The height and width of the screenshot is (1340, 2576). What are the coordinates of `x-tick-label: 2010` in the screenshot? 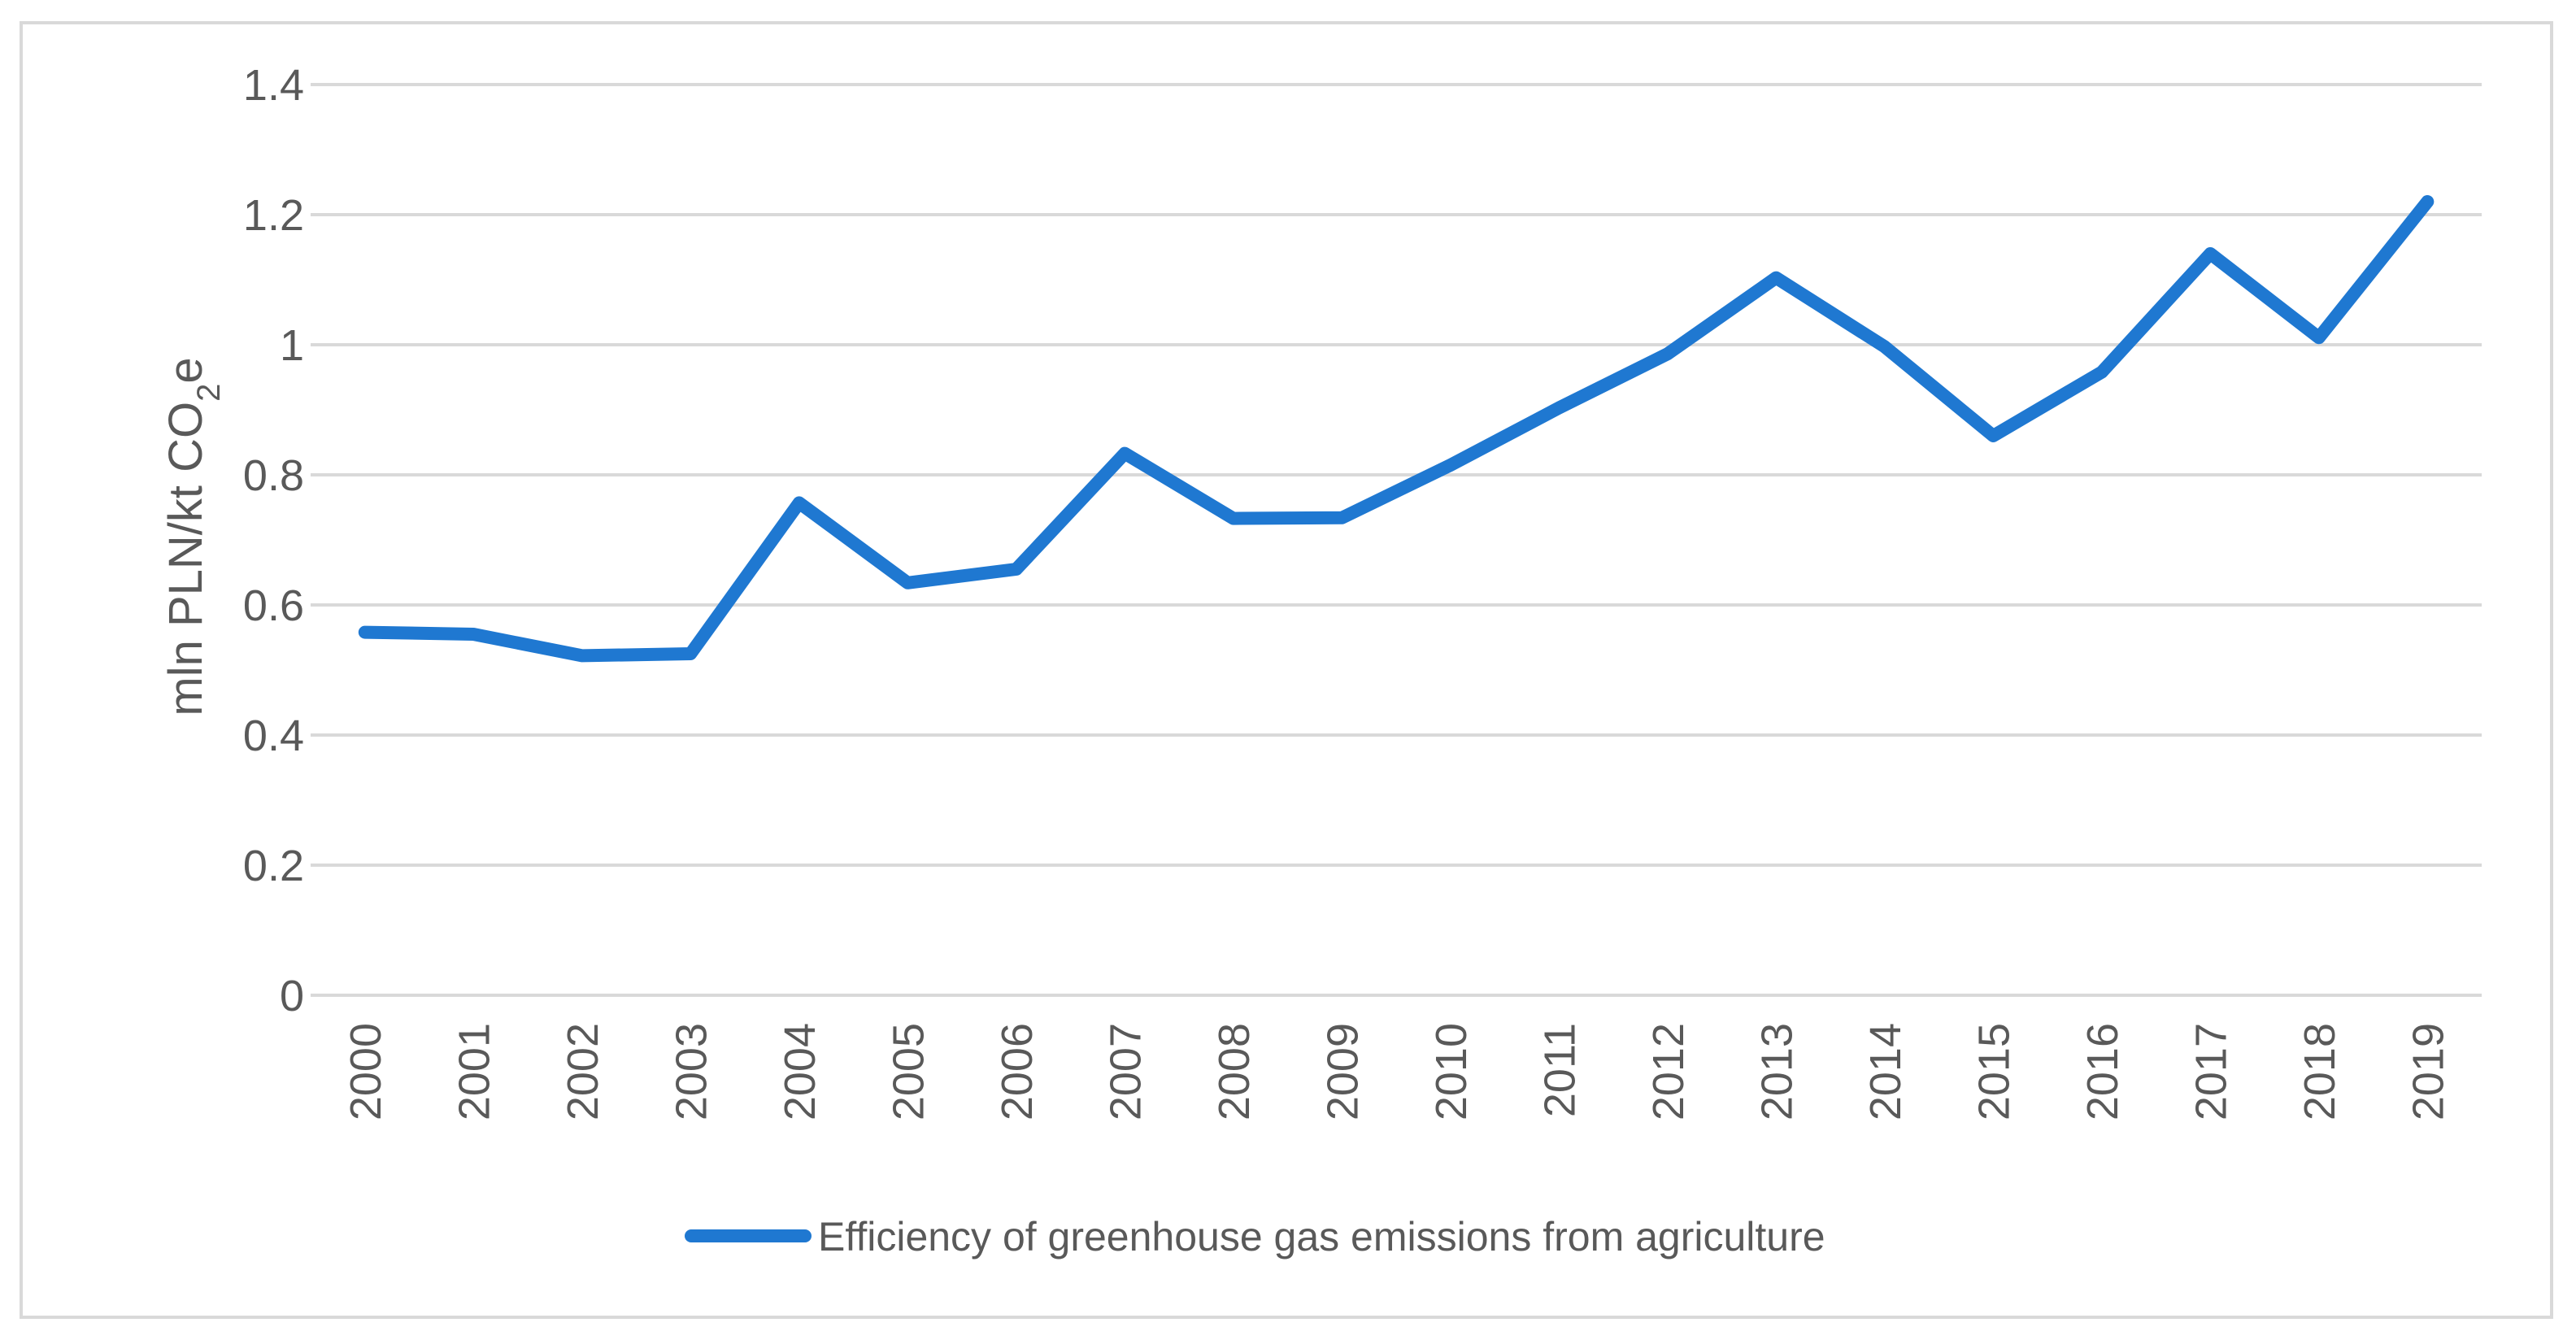 It's located at (1452, 1071).